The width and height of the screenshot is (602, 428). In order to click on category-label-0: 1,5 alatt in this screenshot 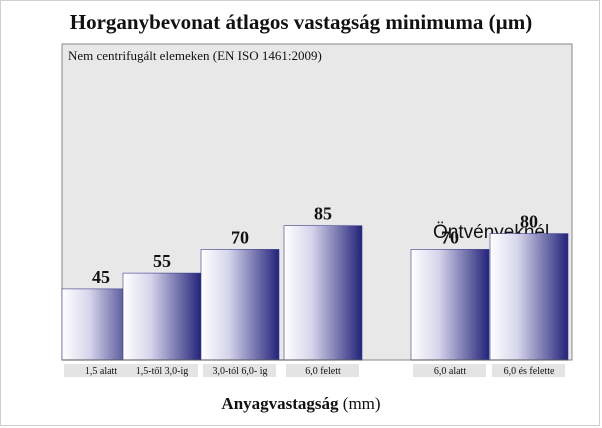, I will do `click(101, 371)`.